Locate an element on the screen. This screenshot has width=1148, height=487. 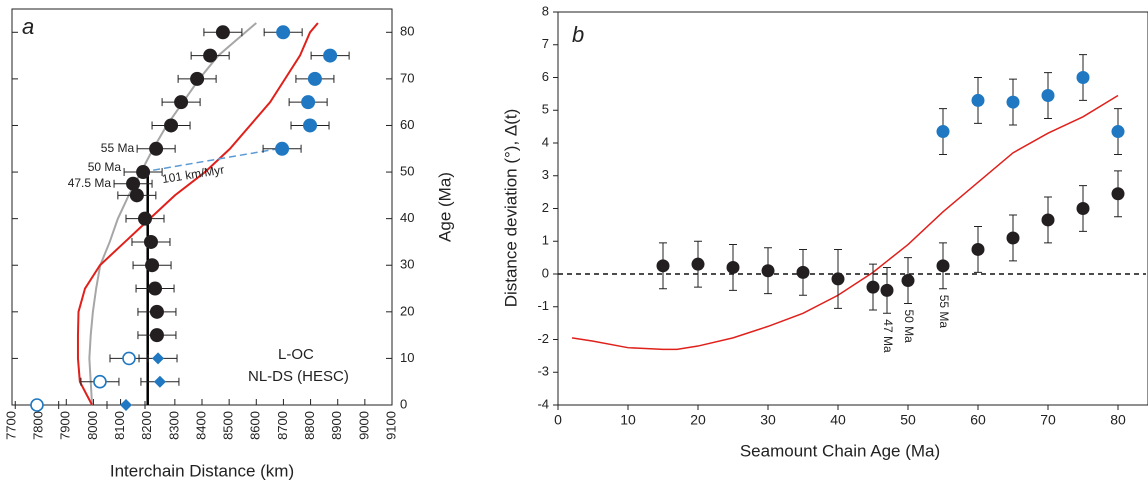
y-tick-label: 2 is located at coordinates (545, 207).